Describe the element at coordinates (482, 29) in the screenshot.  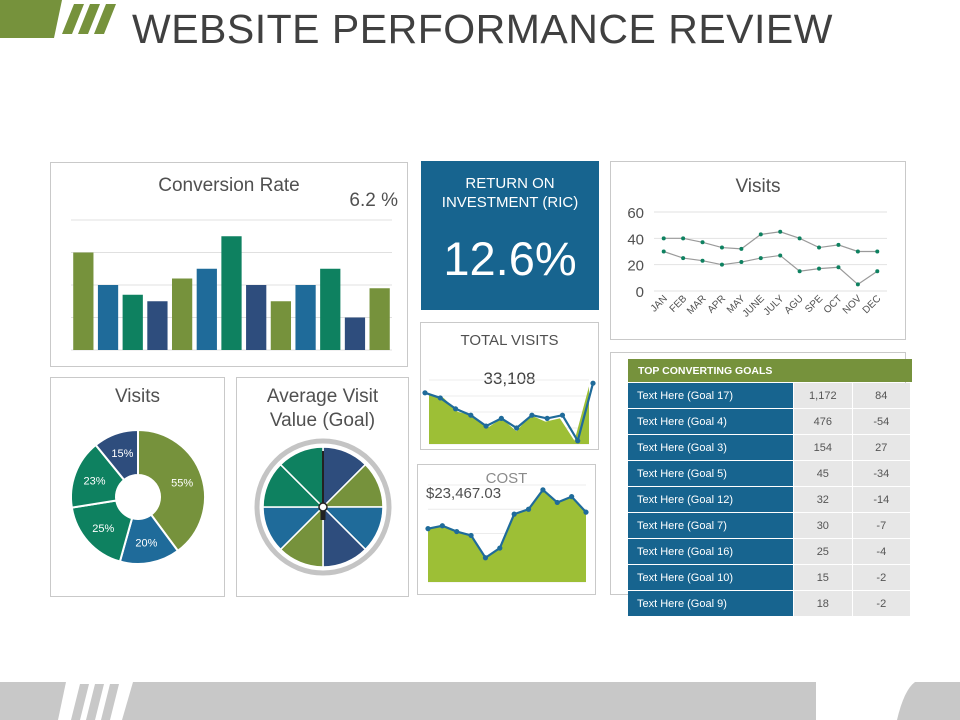
I see `page-title: WEBSITE PERFORMANCE REVIEW` at that location.